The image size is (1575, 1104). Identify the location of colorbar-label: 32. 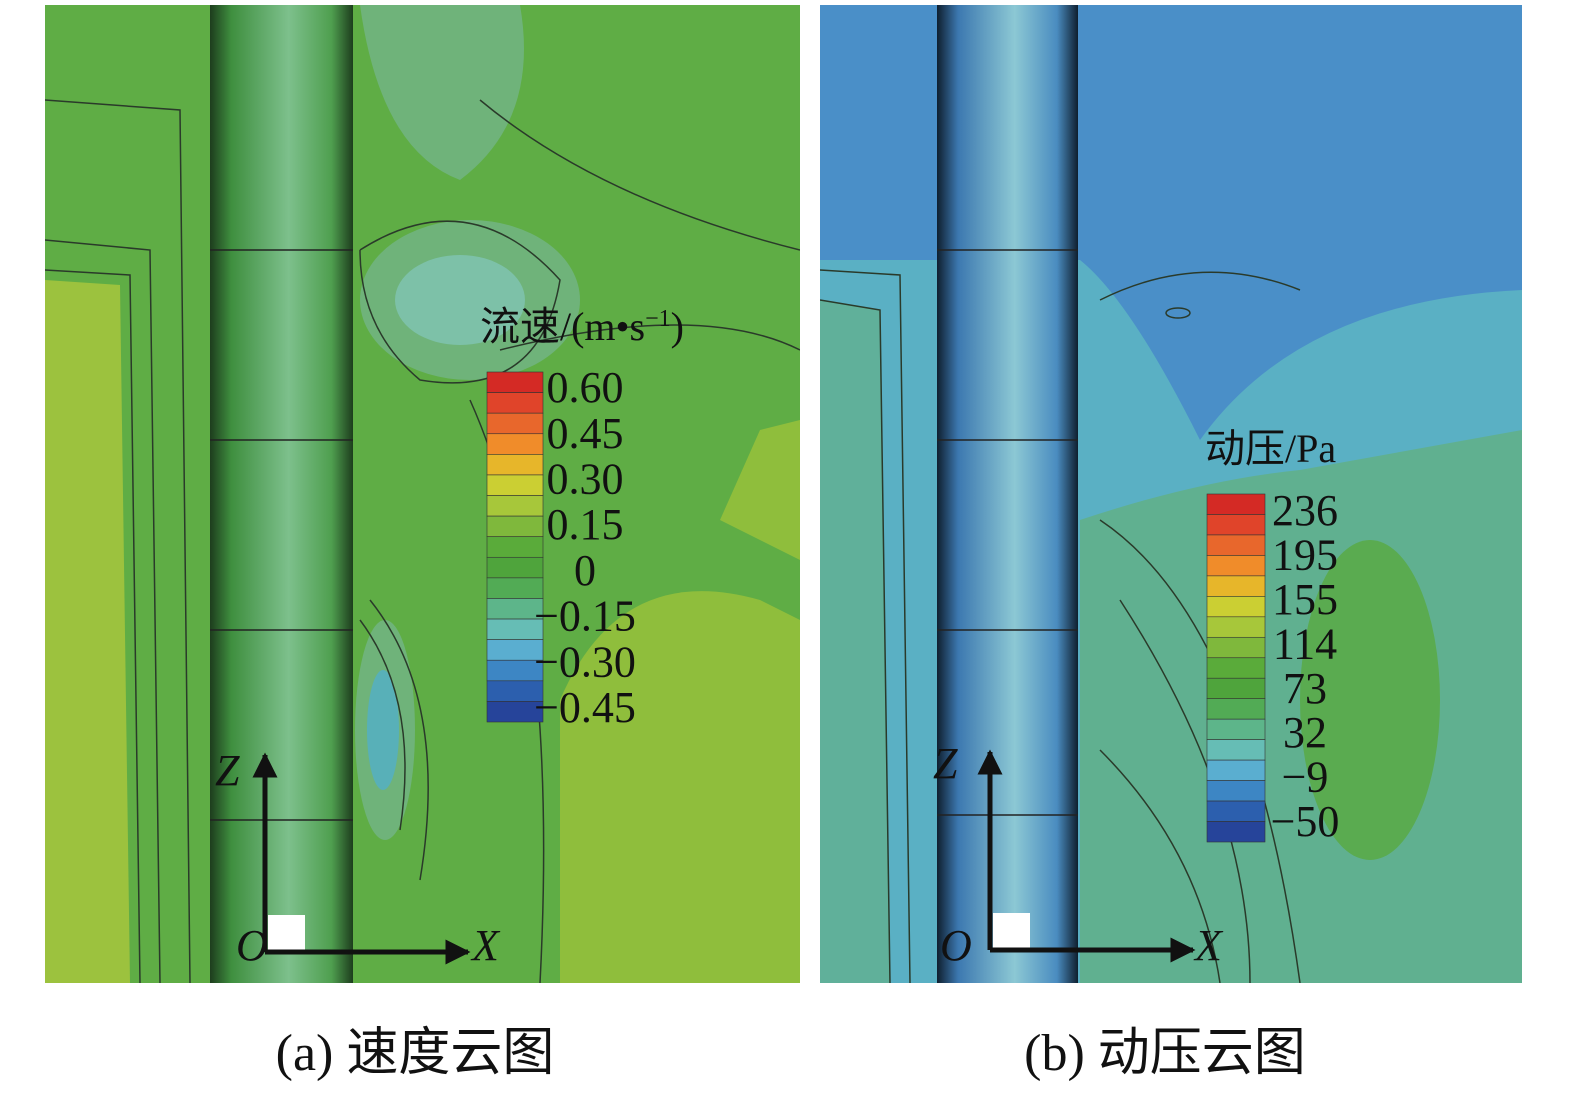
(1305, 732).